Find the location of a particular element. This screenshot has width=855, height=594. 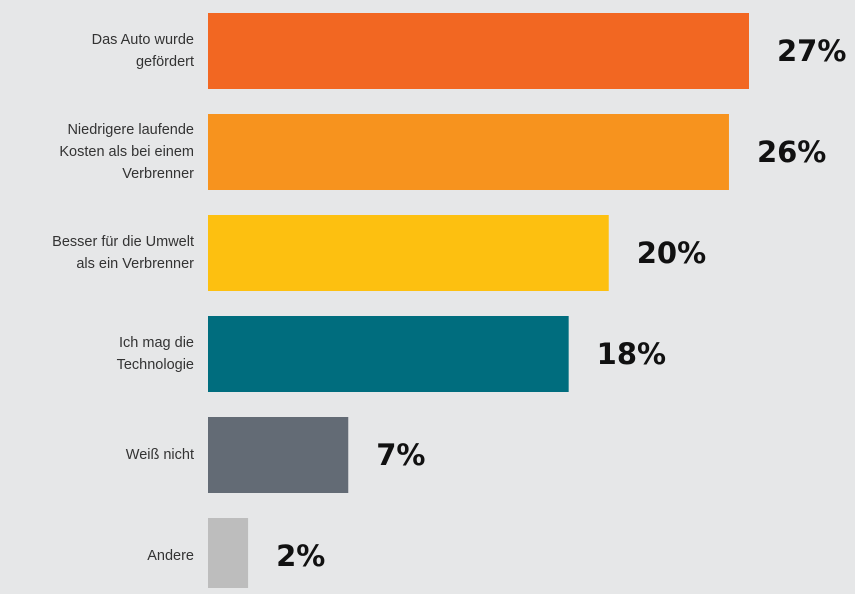

category-label: Das Auto wurde gefördert is located at coordinates (142, 51).